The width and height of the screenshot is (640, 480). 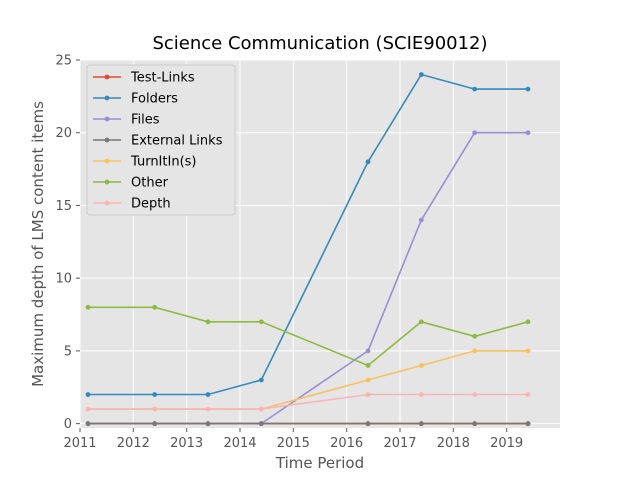 I want to click on legend-item: Depth, so click(x=132, y=204).